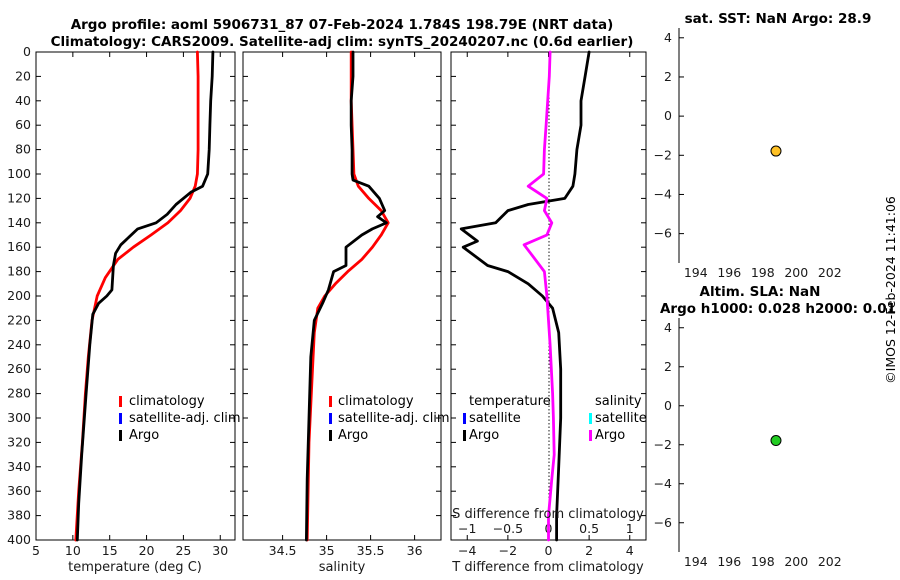  I want to click on y-tick-label: 280, so click(19, 393).